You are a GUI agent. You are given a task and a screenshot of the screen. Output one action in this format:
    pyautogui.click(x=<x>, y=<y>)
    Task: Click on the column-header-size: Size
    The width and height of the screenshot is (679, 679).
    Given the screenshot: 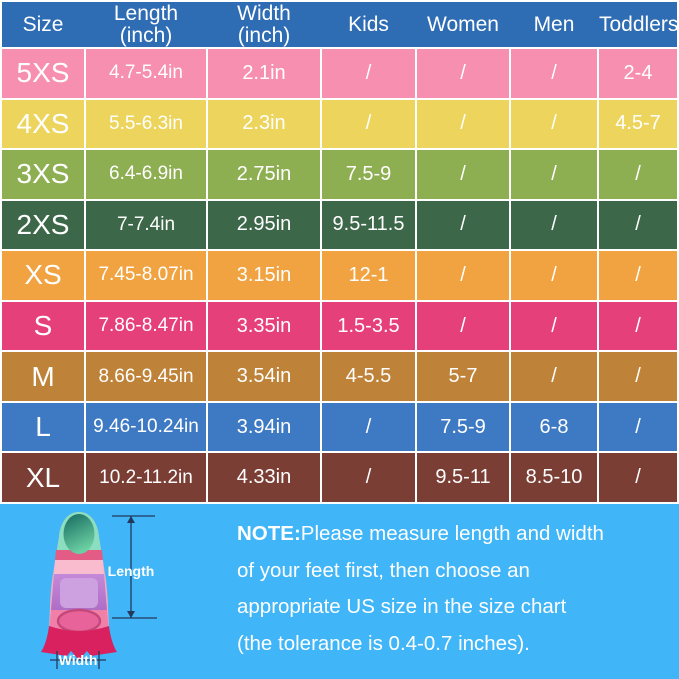 What is the action you would take?
    pyautogui.click(x=43, y=24)
    